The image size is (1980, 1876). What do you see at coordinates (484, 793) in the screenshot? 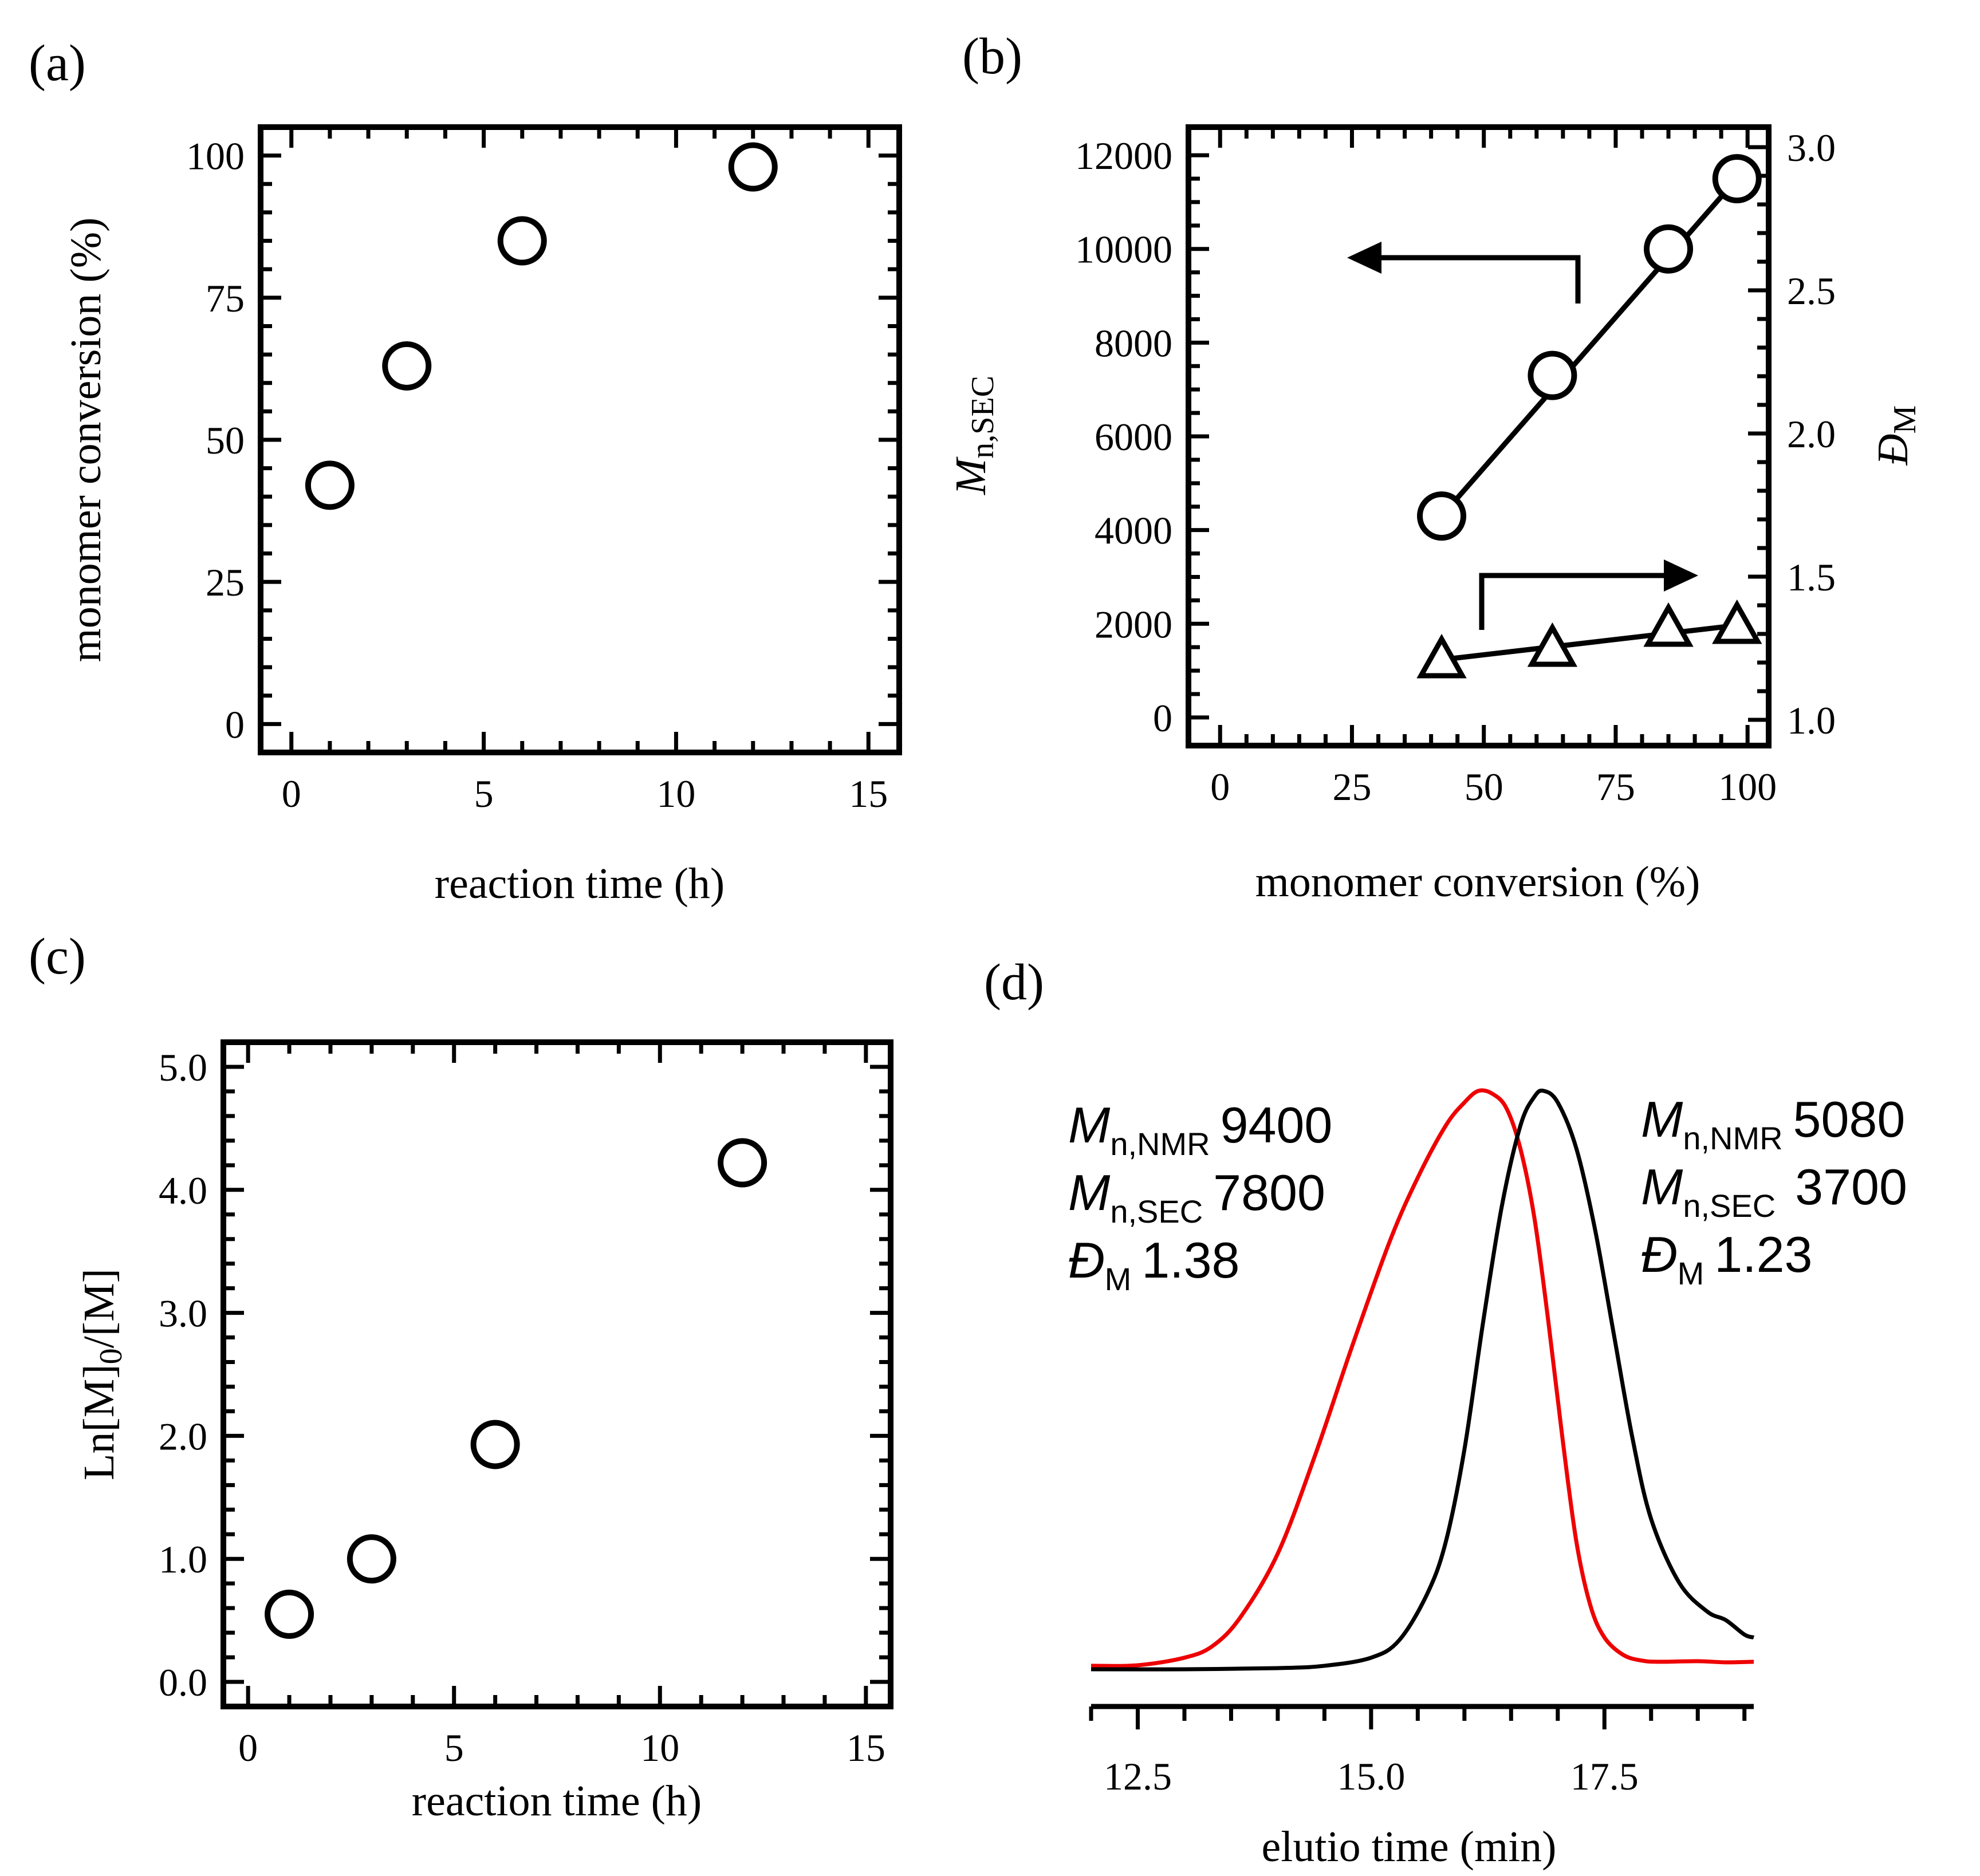
I see `x-tick-label-a: 5` at bounding box center [484, 793].